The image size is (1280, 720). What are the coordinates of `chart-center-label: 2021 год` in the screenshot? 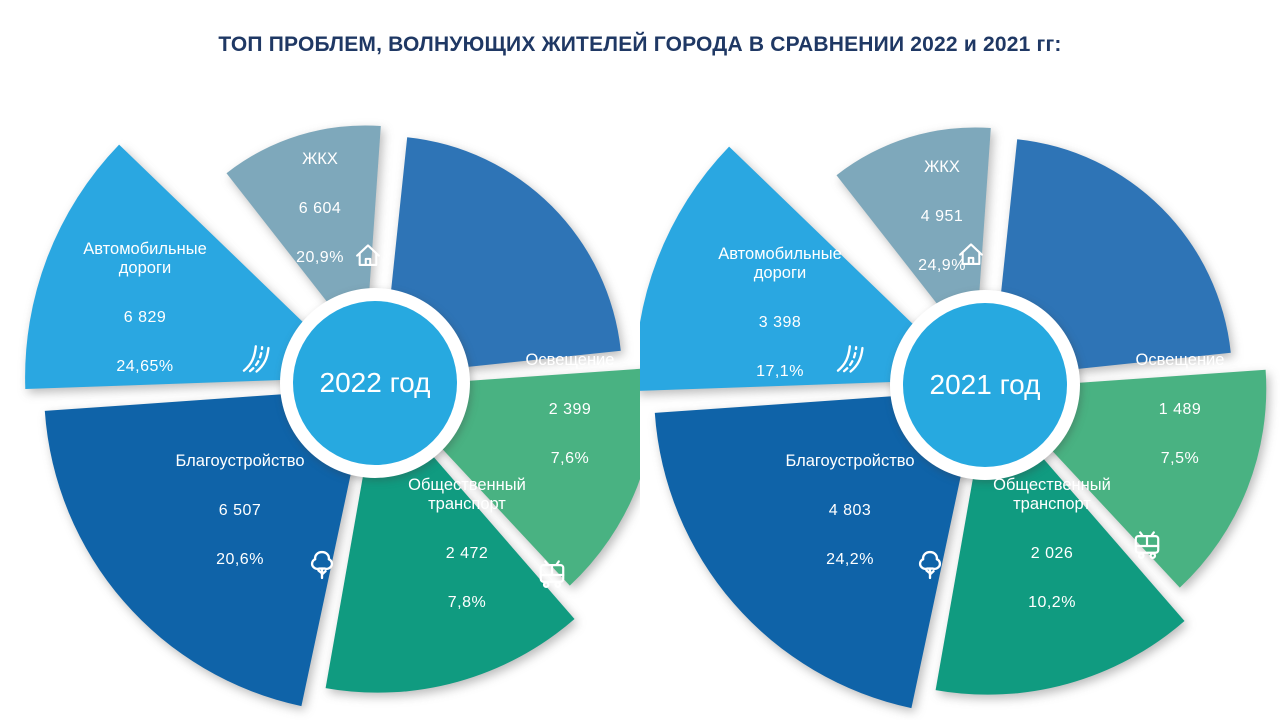 It's located at (985, 384).